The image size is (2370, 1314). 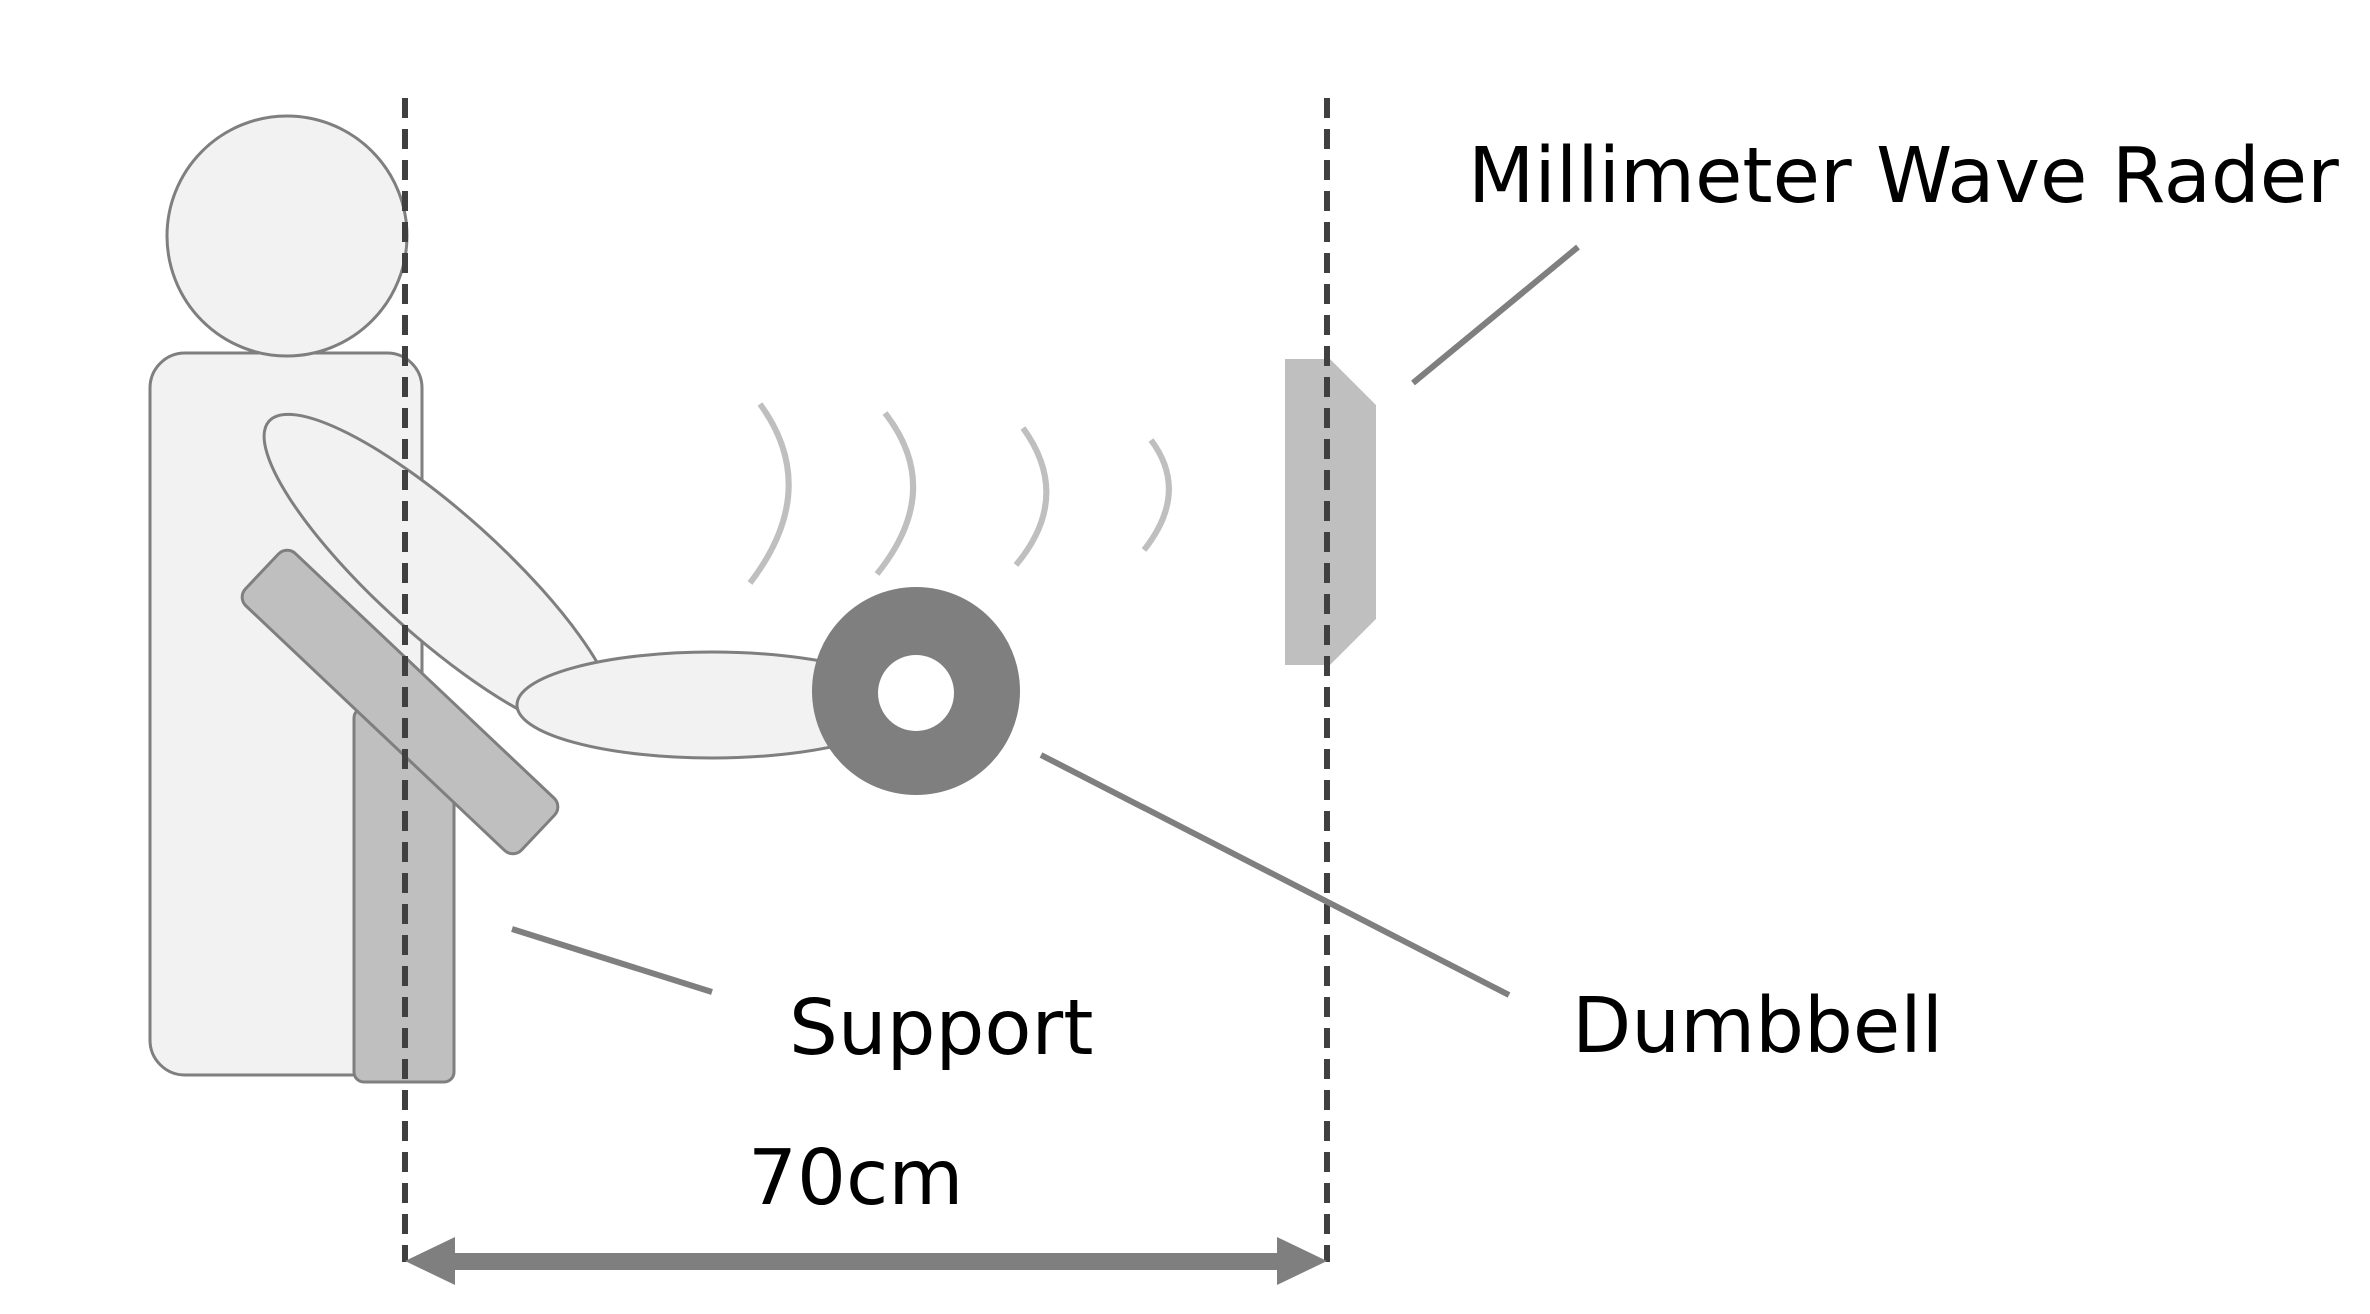 What do you see at coordinates (400, 702) in the screenshot?
I see `support-board` at bounding box center [400, 702].